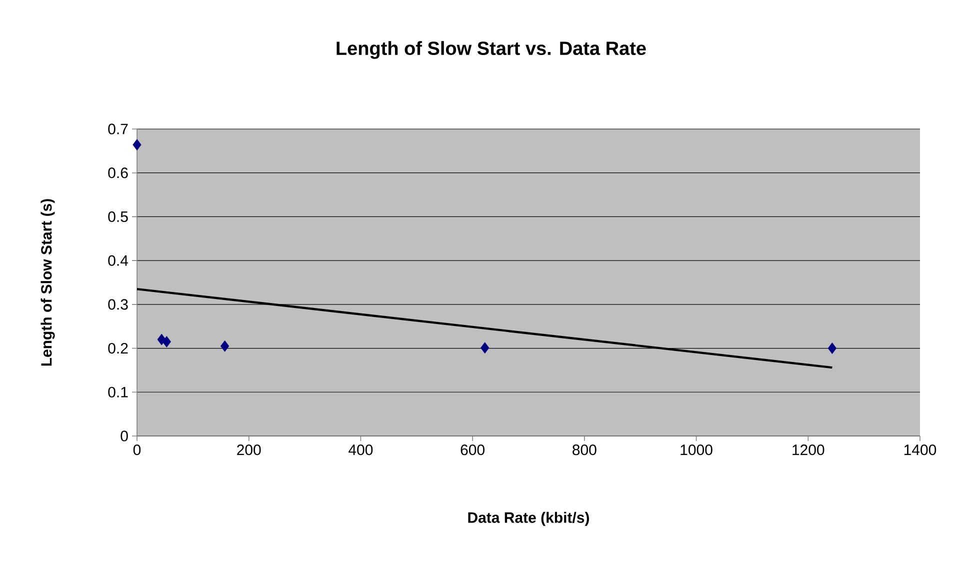 The height and width of the screenshot is (565, 962). Describe the element at coordinates (472, 450) in the screenshot. I see `x-tick-label: 600` at that location.